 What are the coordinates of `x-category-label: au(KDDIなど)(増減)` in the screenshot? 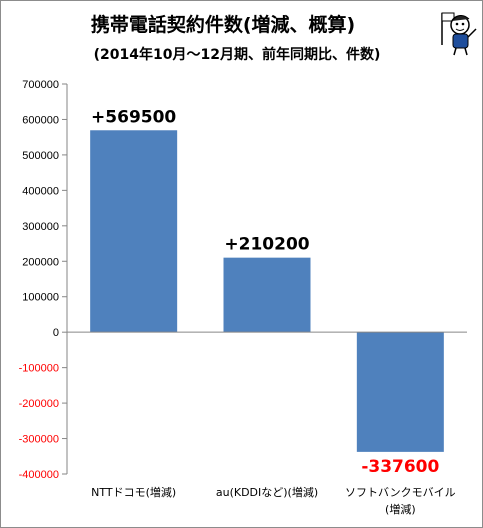 It's located at (267, 492).